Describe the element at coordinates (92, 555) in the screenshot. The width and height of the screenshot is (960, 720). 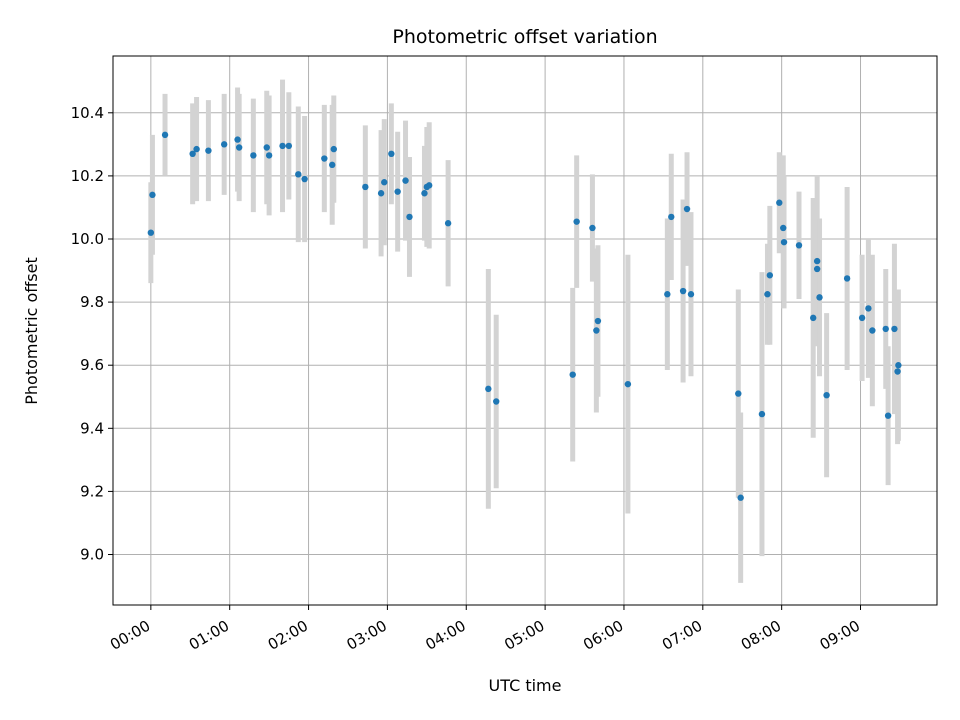
I see `y-tick-label: 9.0` at that location.